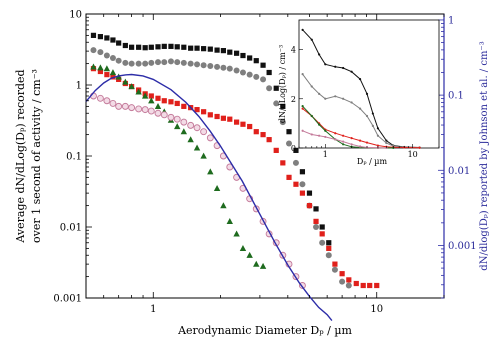 This screenshot has height=350, width=495. I want to click on y2-tick-label: 0.001, so click(462, 246).